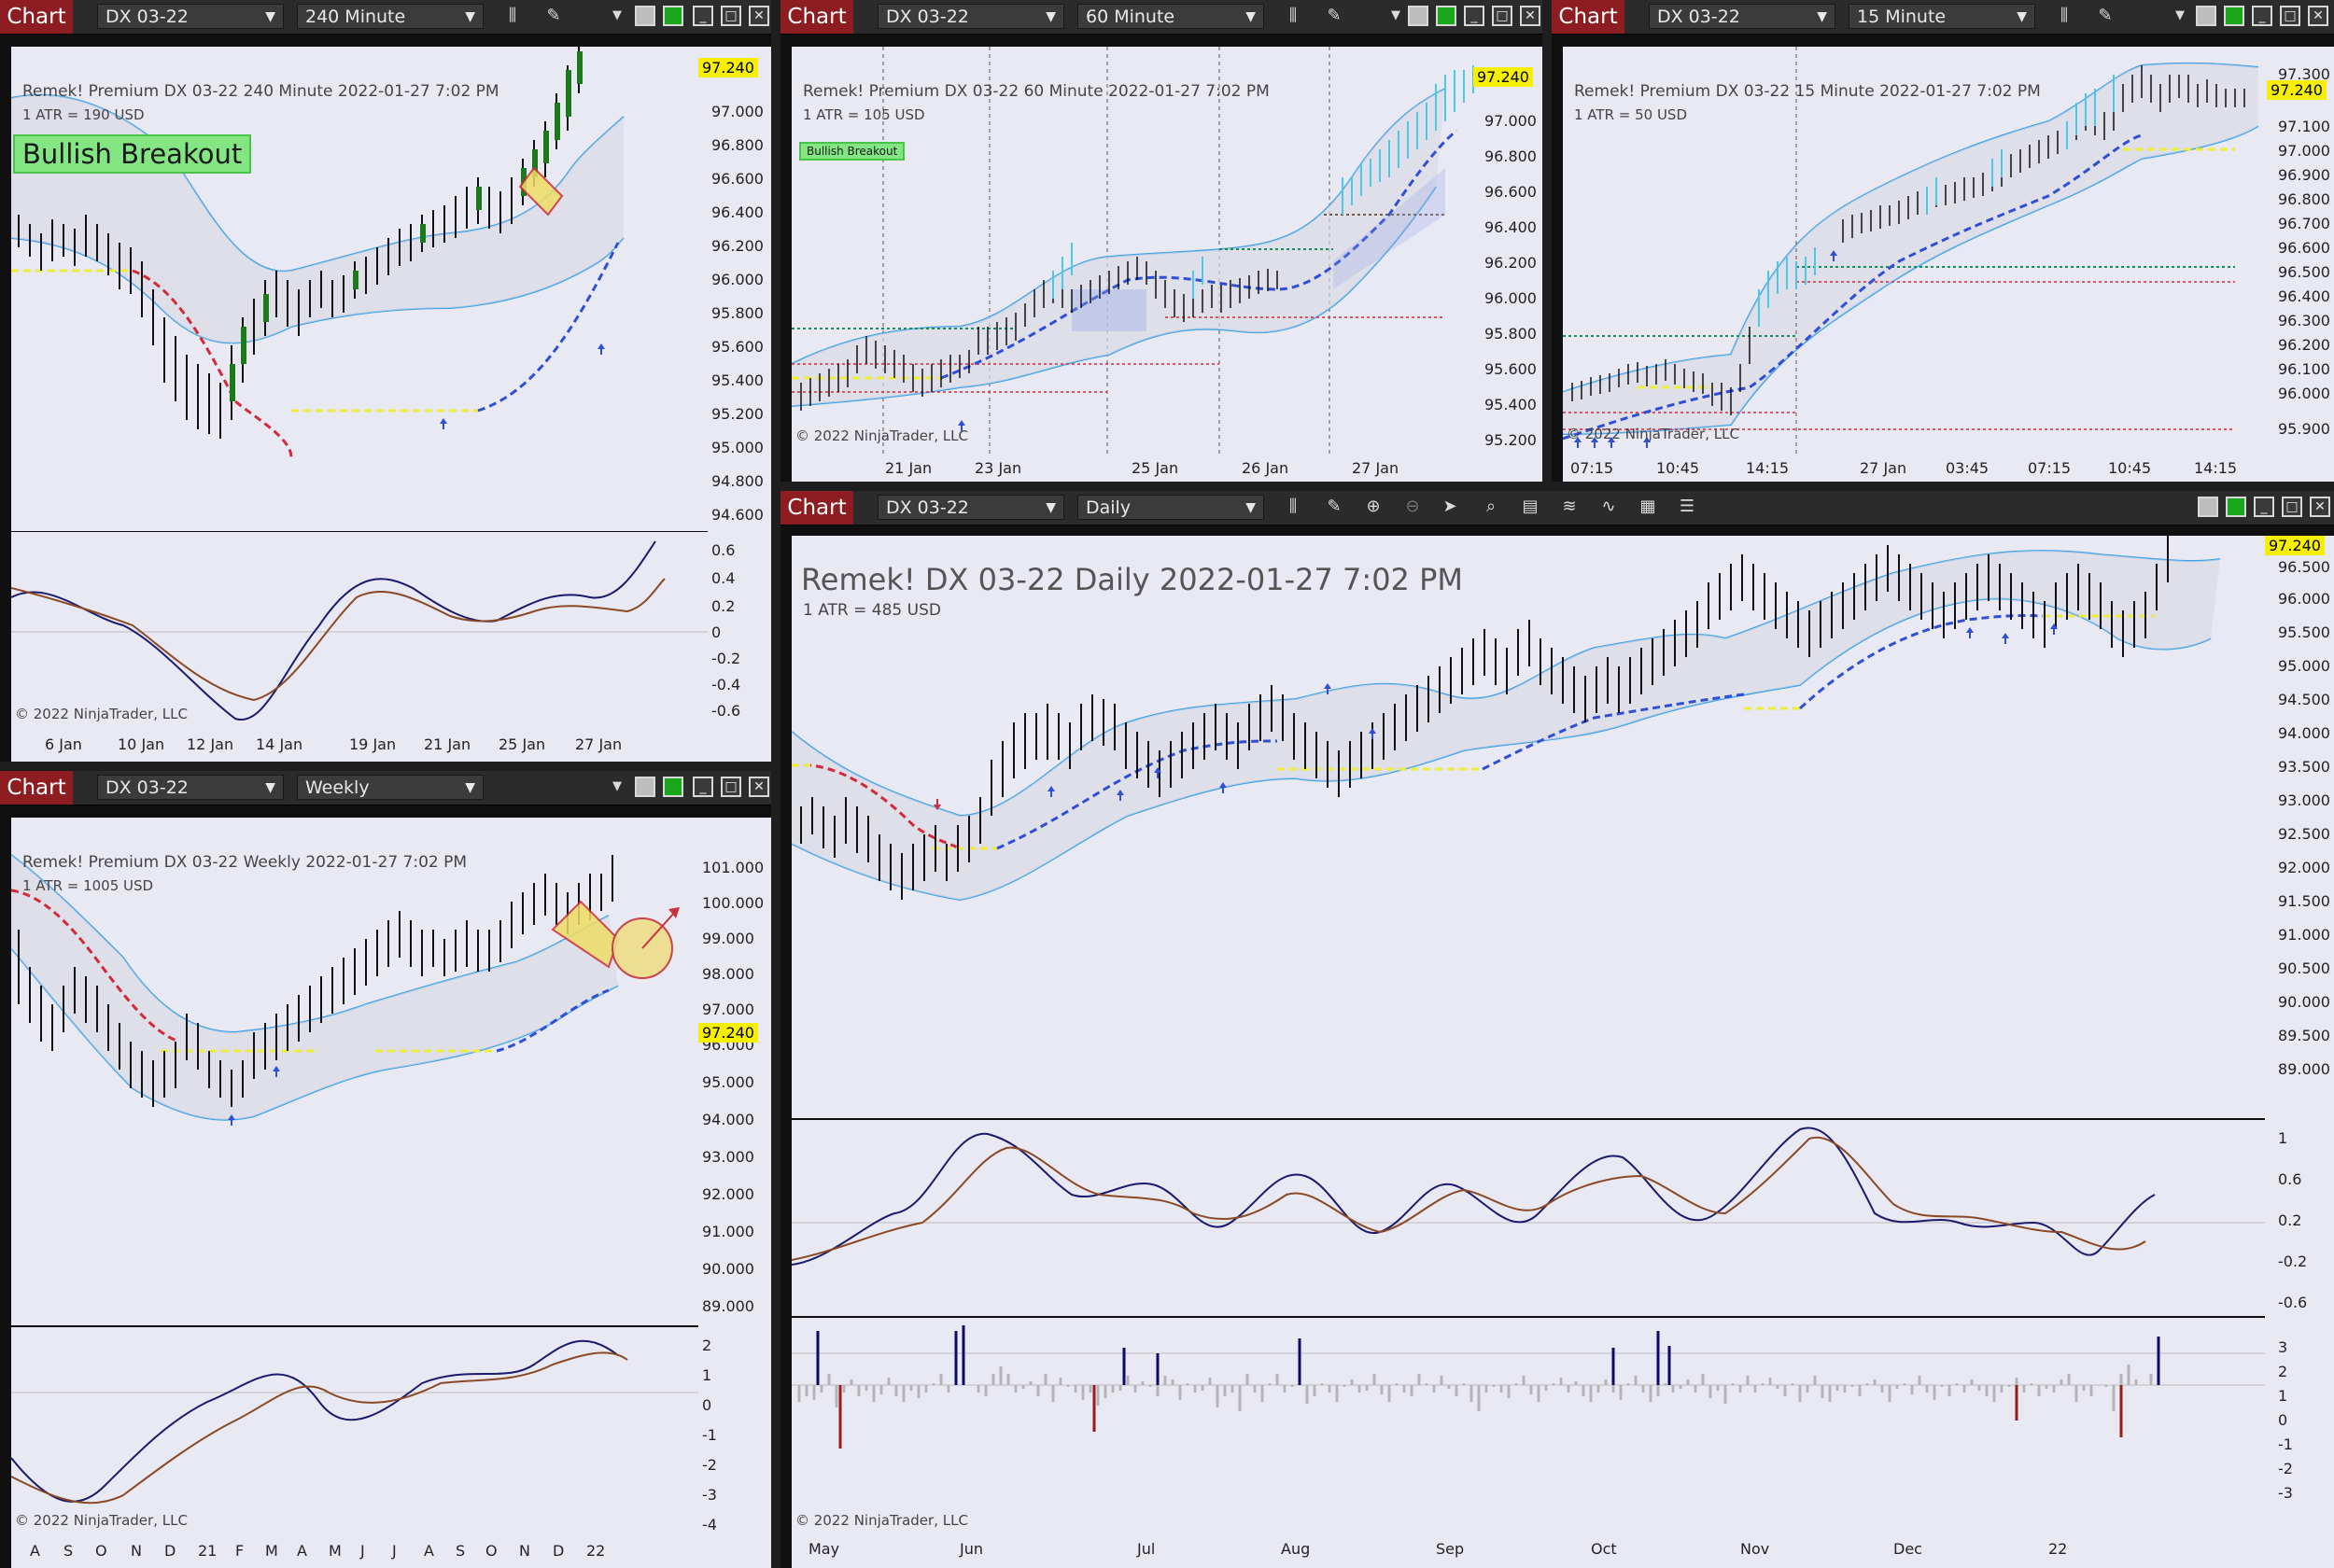  Describe the element at coordinates (2304, 429) in the screenshot. I see `y-label: 95.900` at that location.